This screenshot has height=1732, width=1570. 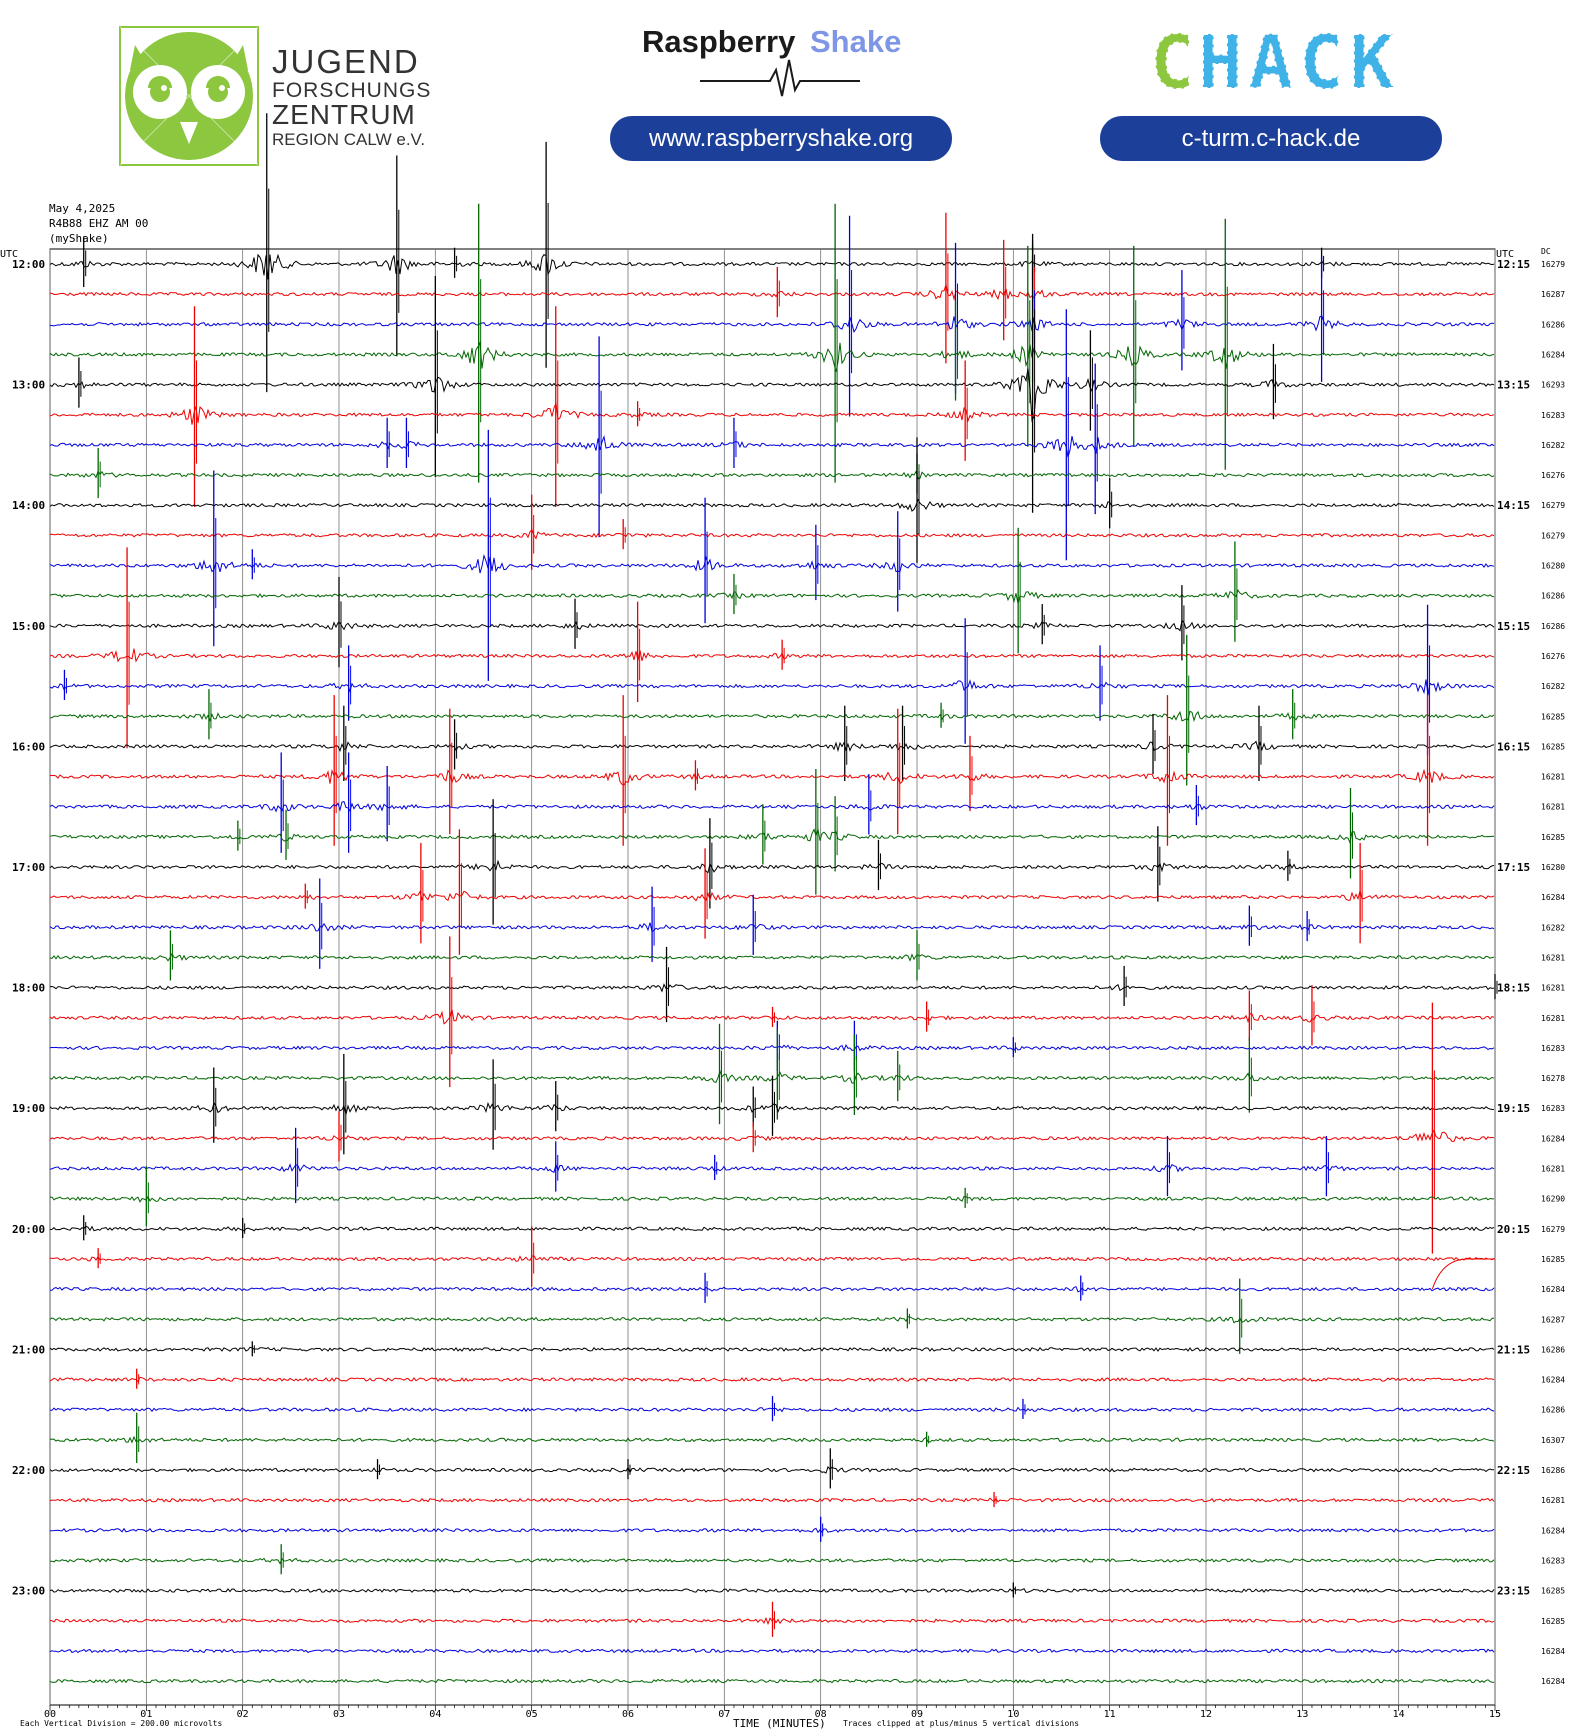 I want to click on dc-value: 16279, so click(x=1553, y=1229).